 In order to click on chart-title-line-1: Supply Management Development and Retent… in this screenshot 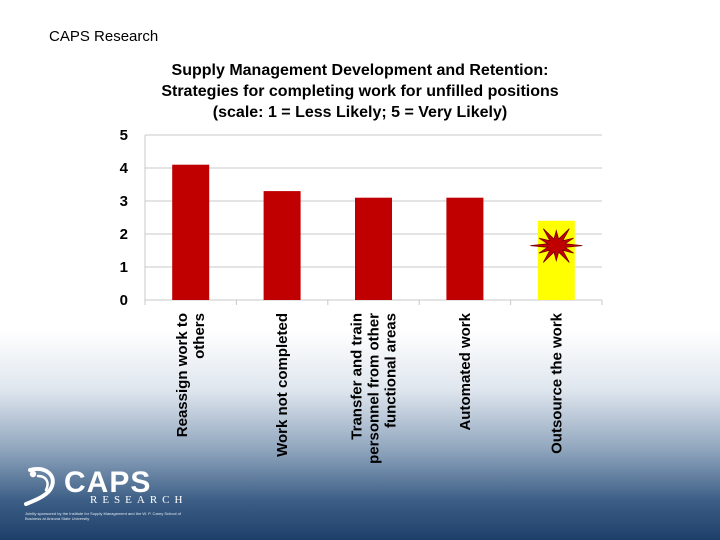, I will do `click(360, 70)`.